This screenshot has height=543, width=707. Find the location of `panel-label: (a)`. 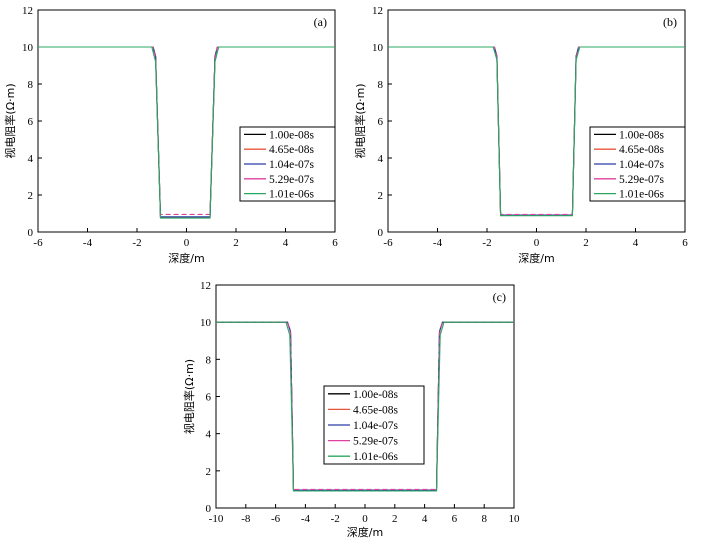

panel-label: (a) is located at coordinates (320, 22).